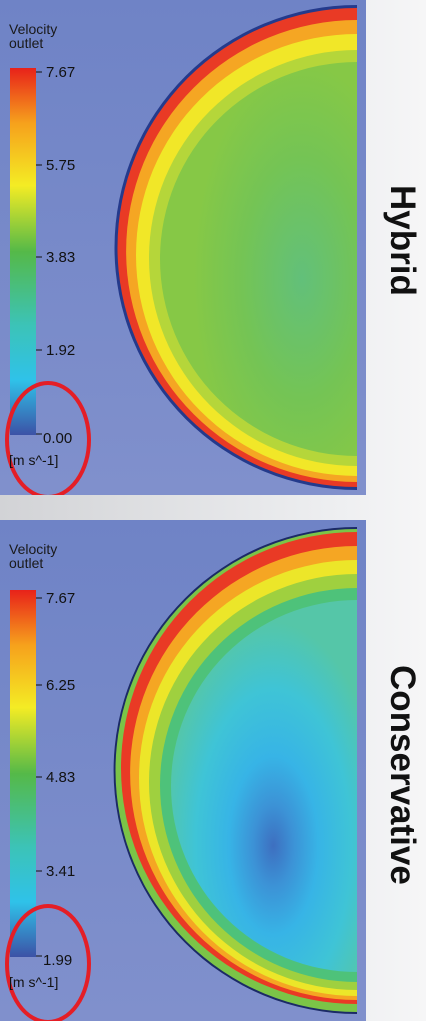  Describe the element at coordinates (23, 773) in the screenshot. I see `conservative-colorbar` at that location.